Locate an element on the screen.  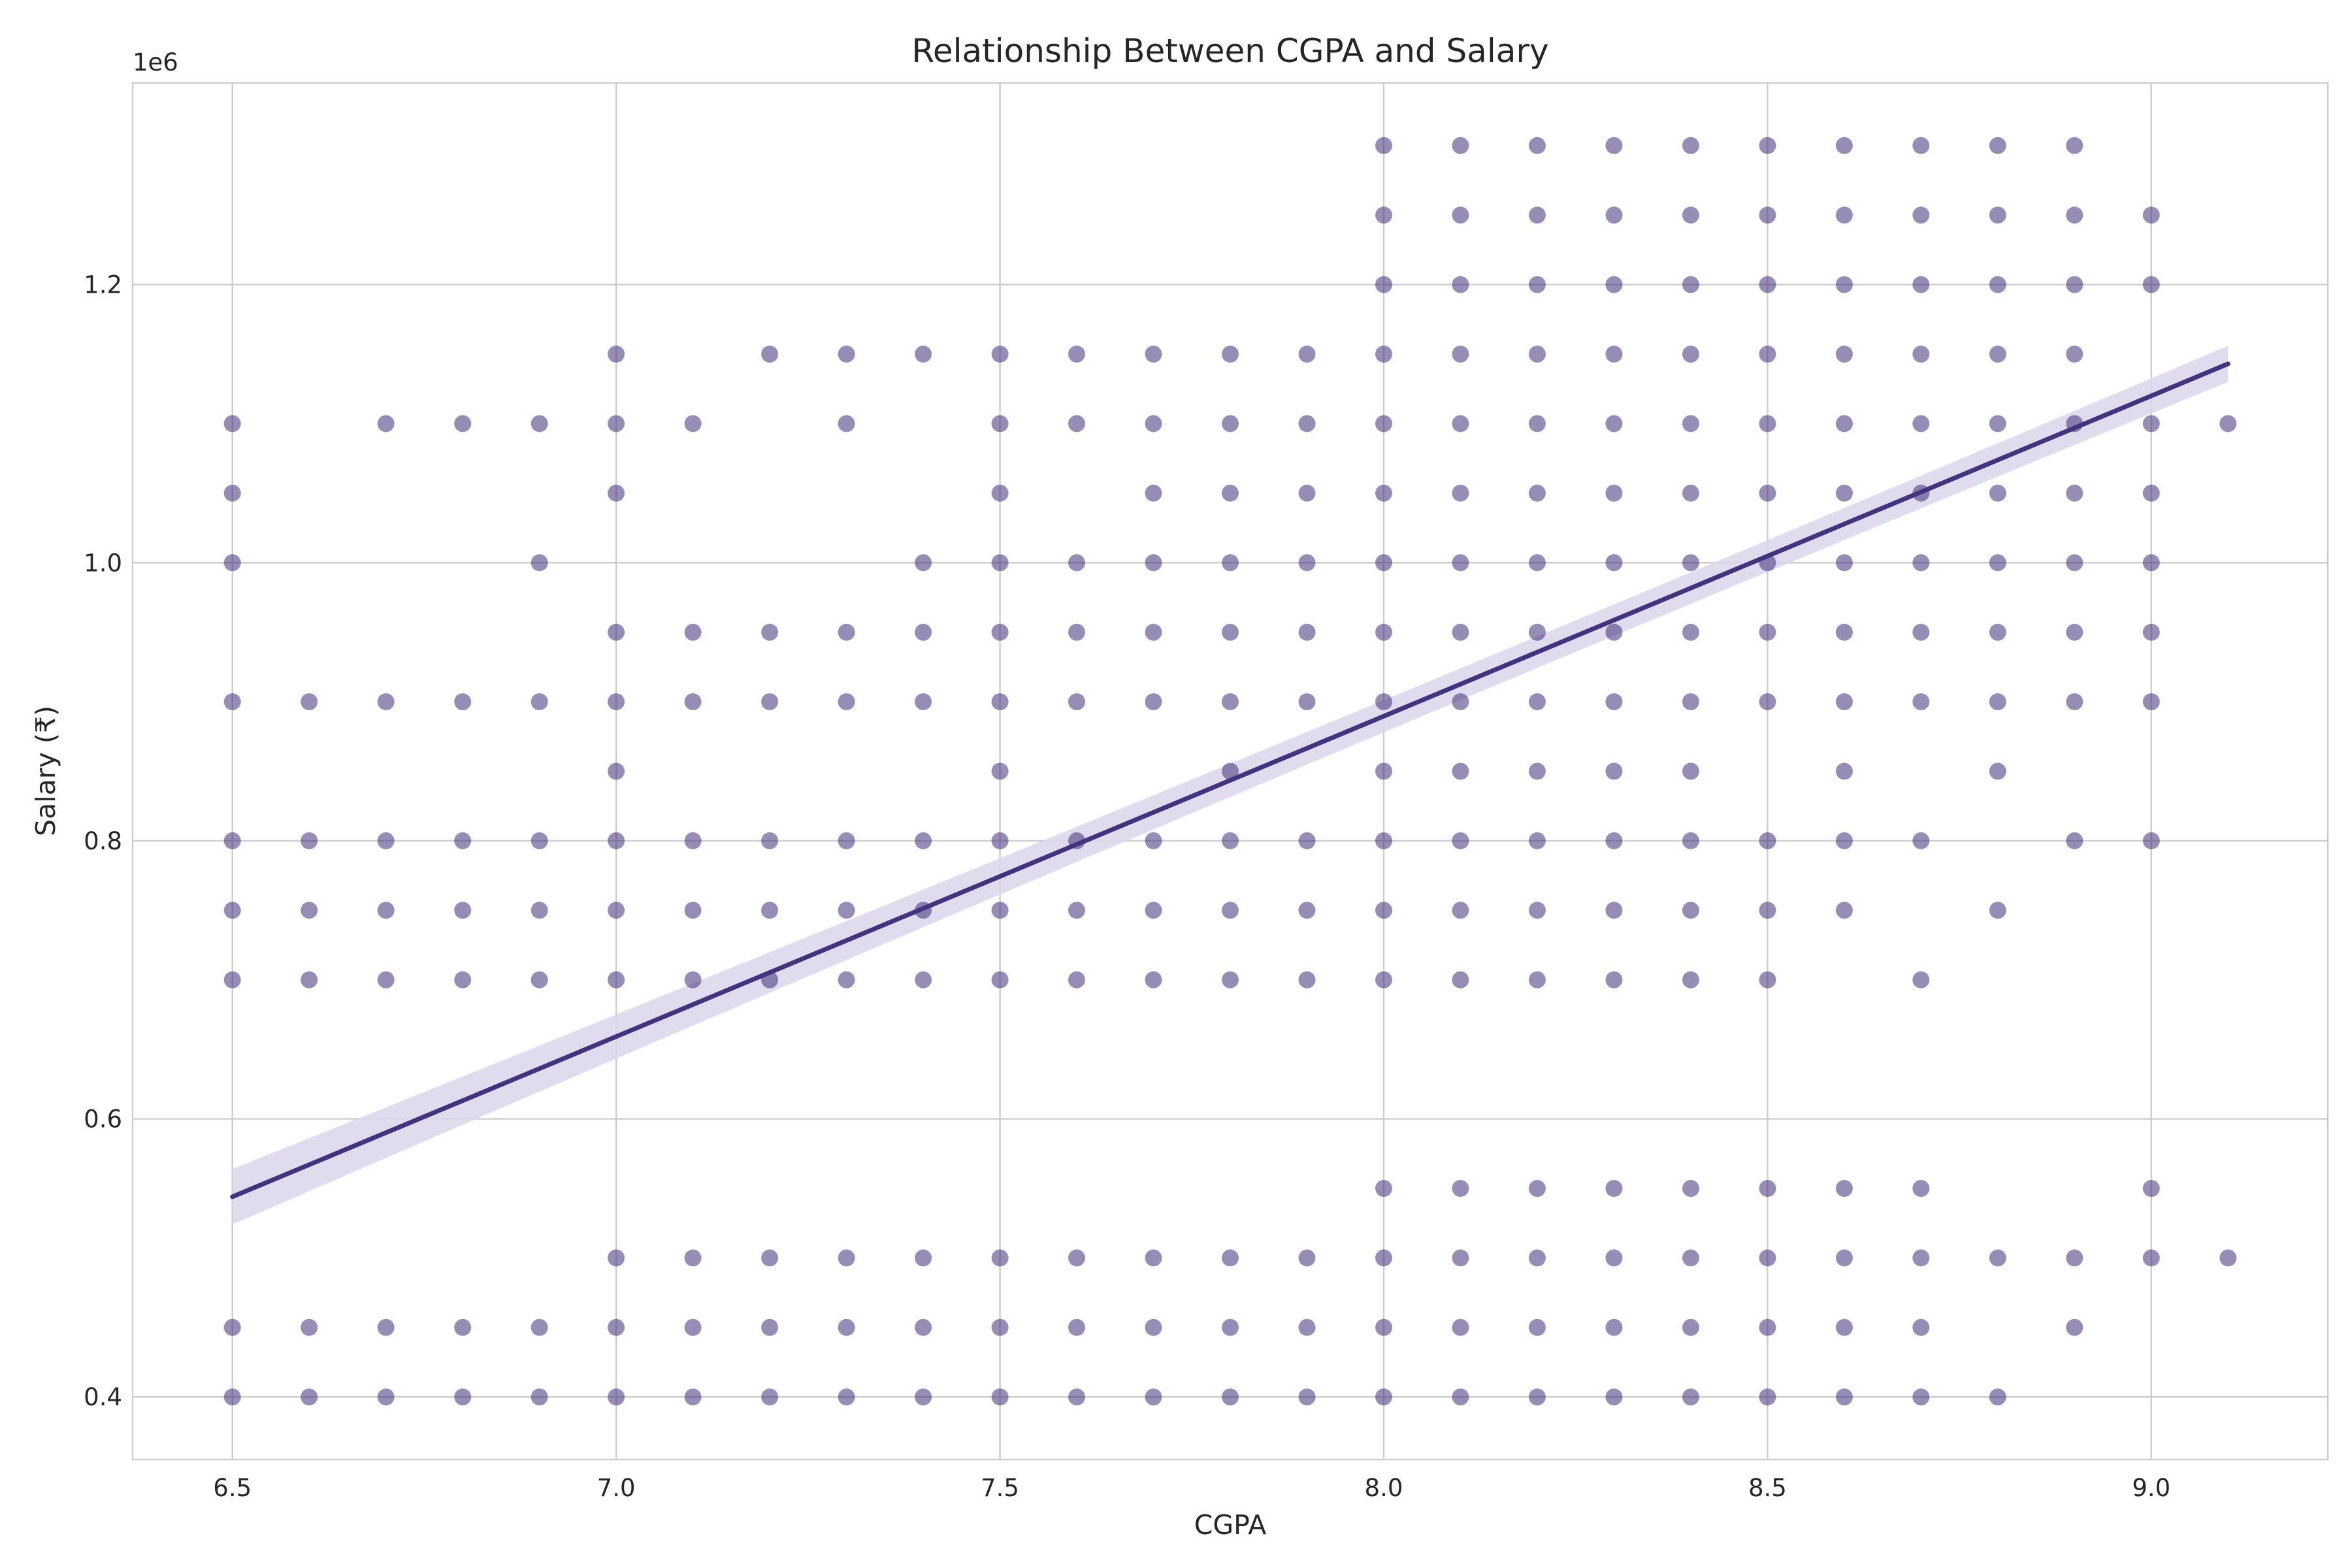
y-tick-label: 1.0 is located at coordinates (103, 563).